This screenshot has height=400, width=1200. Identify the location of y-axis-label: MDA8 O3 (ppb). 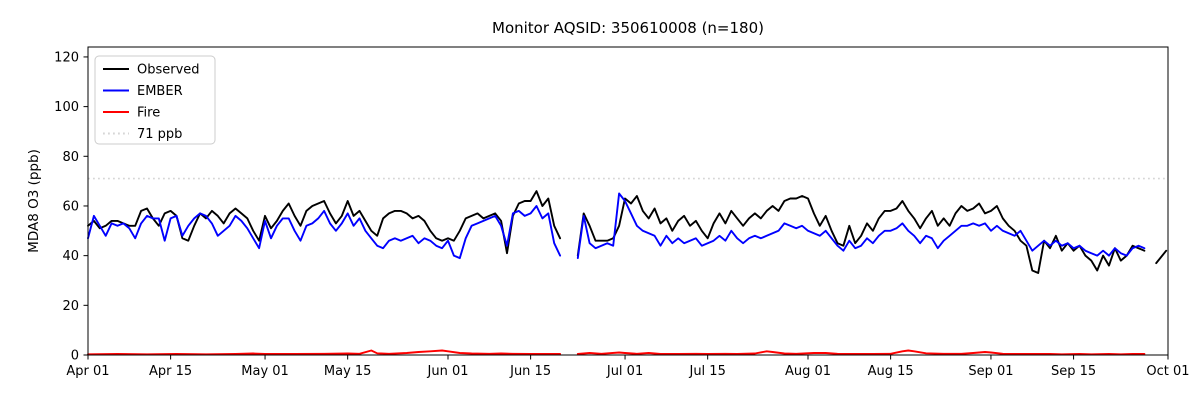
(34, 201).